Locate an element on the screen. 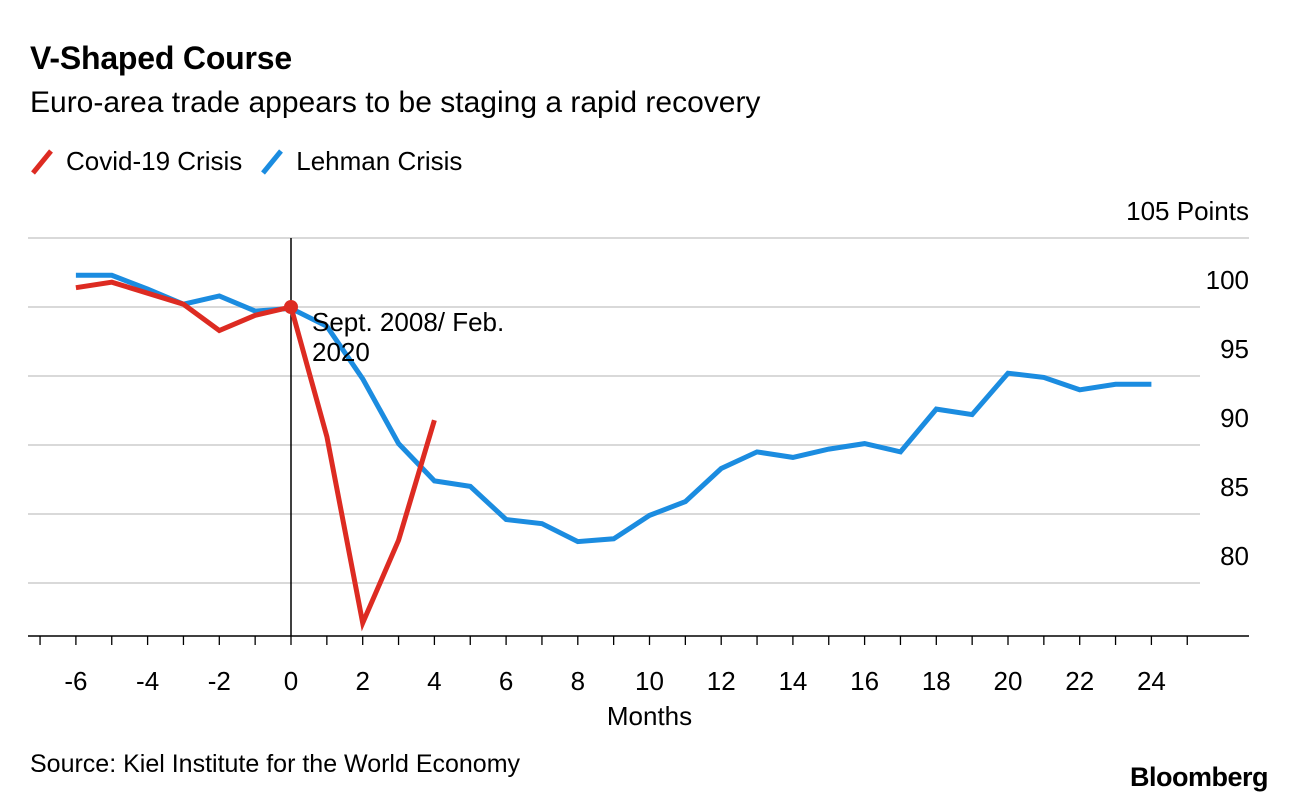  x-tick-label: 16 is located at coordinates (864, 681).